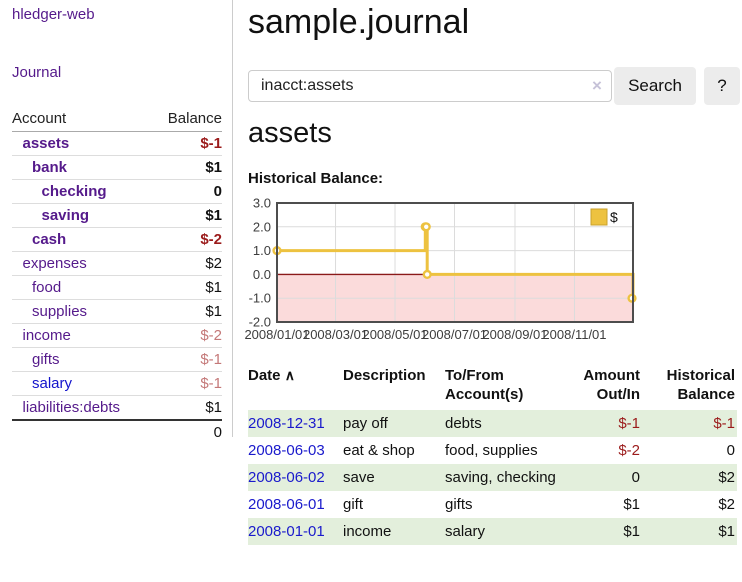  What do you see at coordinates (54, 263) in the screenshot?
I see `account-link: expenses` at bounding box center [54, 263].